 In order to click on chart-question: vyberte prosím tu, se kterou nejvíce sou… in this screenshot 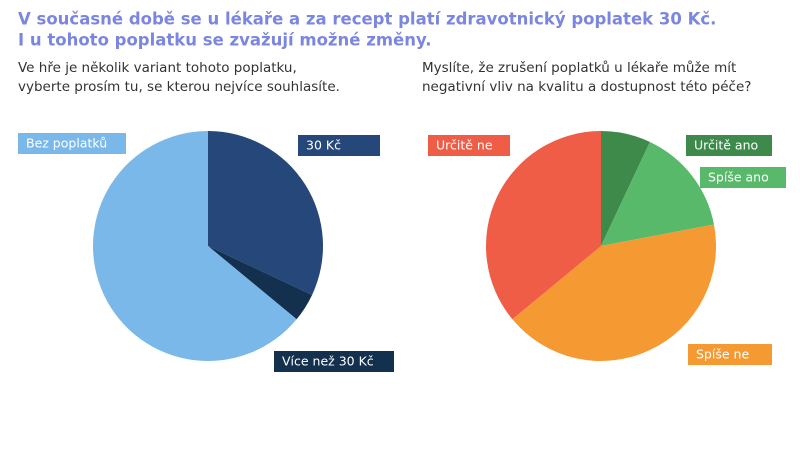, I will do `click(179, 87)`.